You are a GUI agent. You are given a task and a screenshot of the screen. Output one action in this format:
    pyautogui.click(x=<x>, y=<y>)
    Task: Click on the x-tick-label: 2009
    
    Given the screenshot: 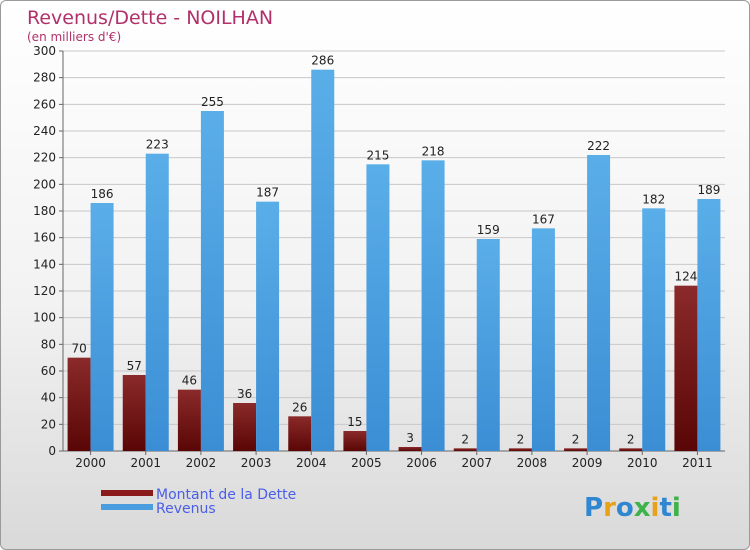 What is the action you would take?
    pyautogui.click(x=587, y=463)
    